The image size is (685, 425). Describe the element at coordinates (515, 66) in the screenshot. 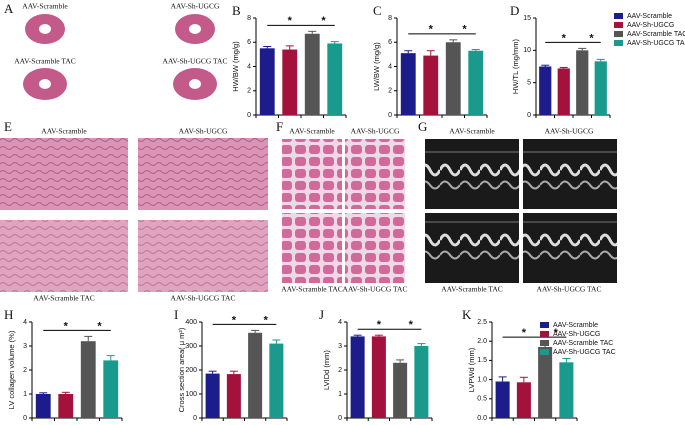

I see `y-axis-label: HW/TL (mg/mm)` at that location.